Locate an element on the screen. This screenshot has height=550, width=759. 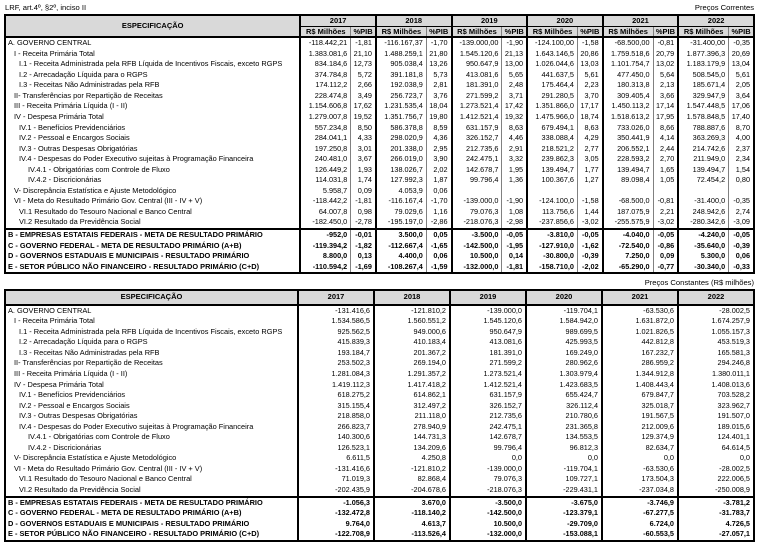
pib-cell: -2,02 is located at coordinates (589, 267).